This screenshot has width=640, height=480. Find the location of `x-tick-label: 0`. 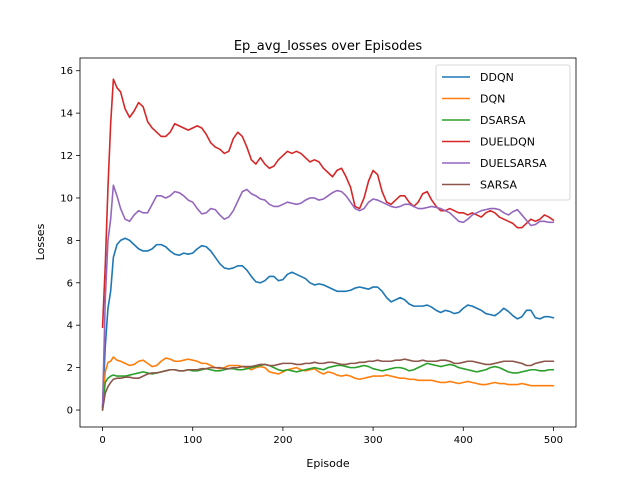

x-tick-label: 0 is located at coordinates (102, 440).